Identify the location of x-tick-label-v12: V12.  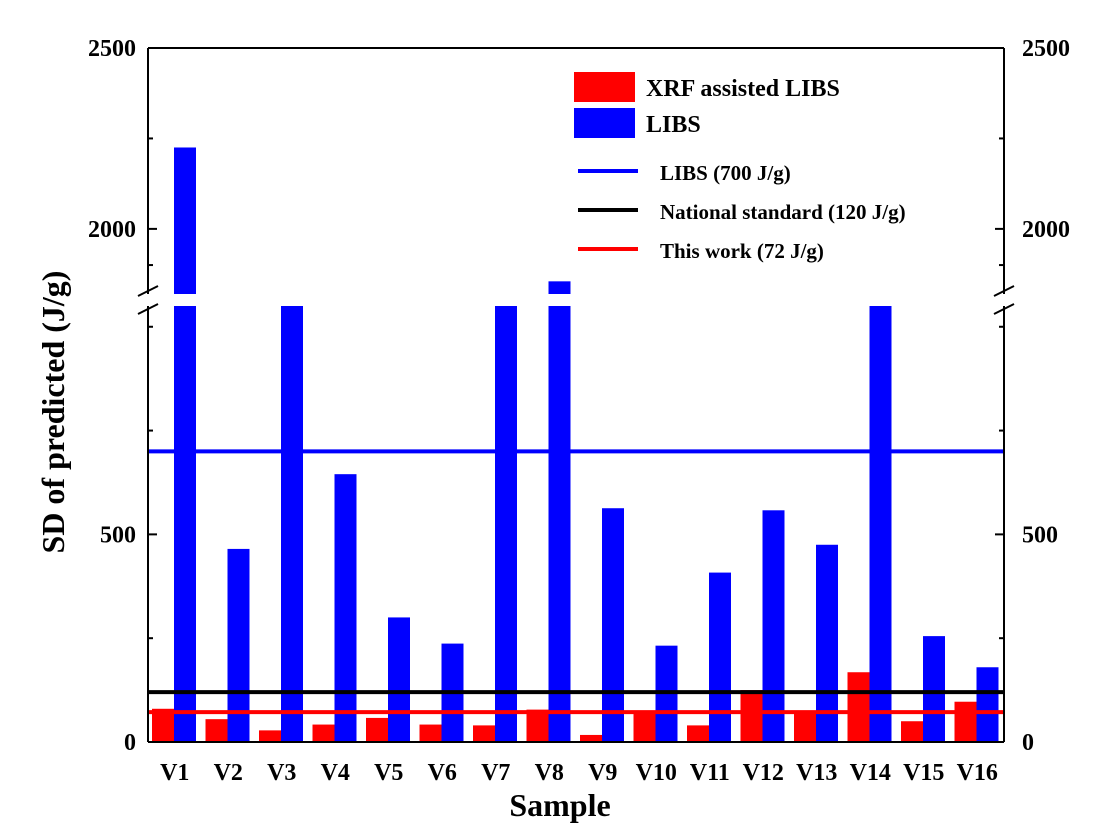
(763, 773).